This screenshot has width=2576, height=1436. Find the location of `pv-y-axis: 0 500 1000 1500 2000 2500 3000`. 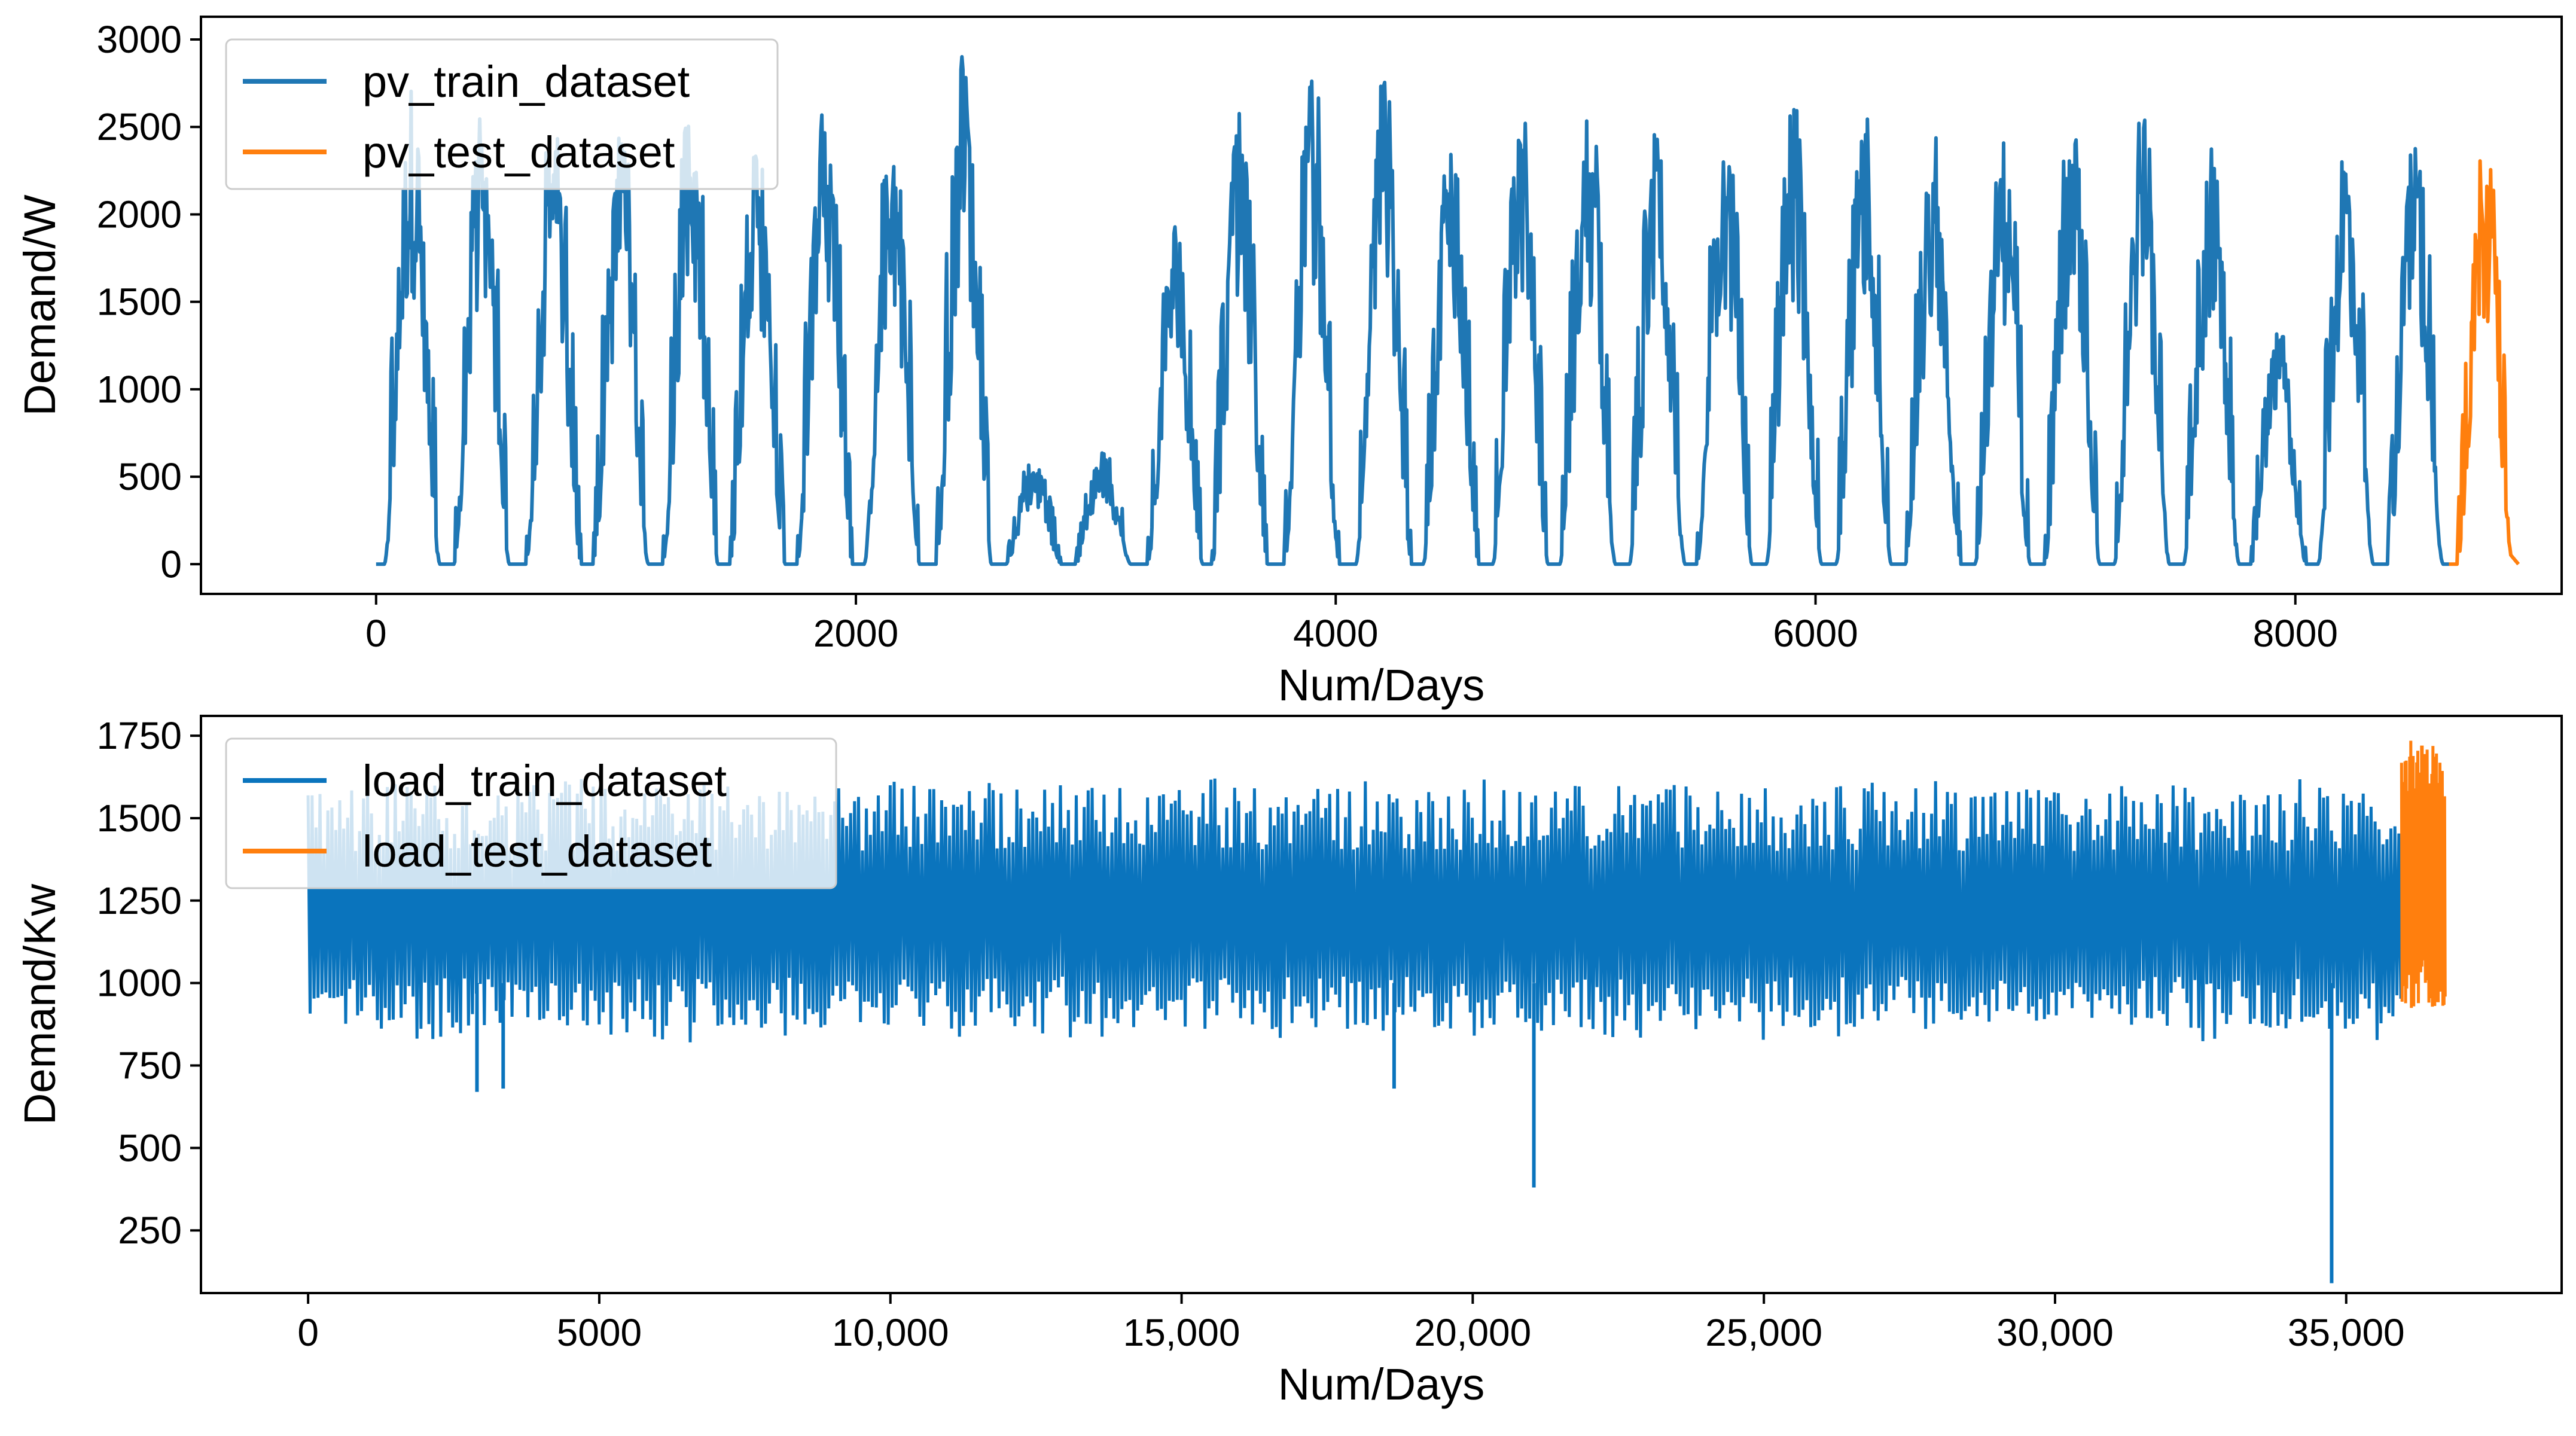

pv-y-axis: 0 500 1000 1500 2000 2500 3000 is located at coordinates (149, 302).